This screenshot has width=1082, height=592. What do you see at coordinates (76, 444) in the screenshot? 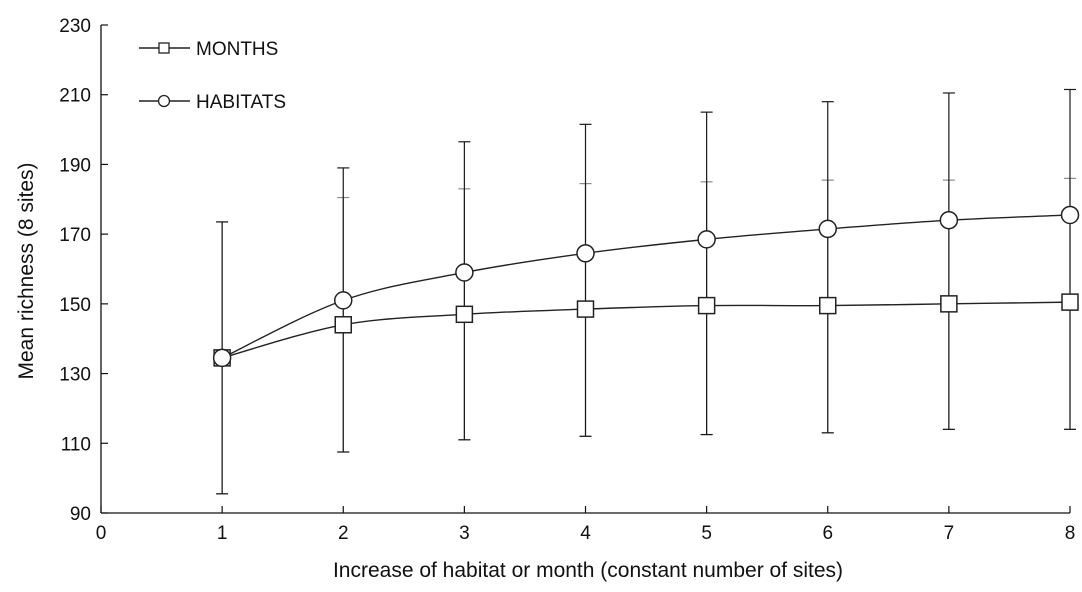
I see `y-tick-label: 110` at bounding box center [76, 444].